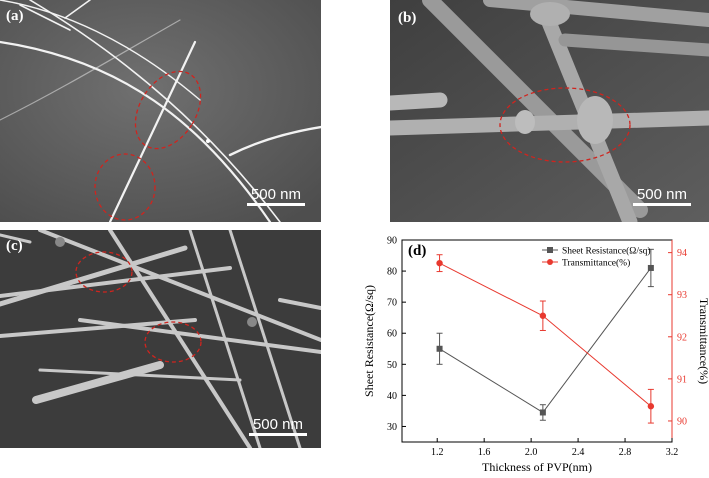 The width and height of the screenshot is (709, 478). I want to click on scale-bar-a: 500 nm, so click(276, 196).